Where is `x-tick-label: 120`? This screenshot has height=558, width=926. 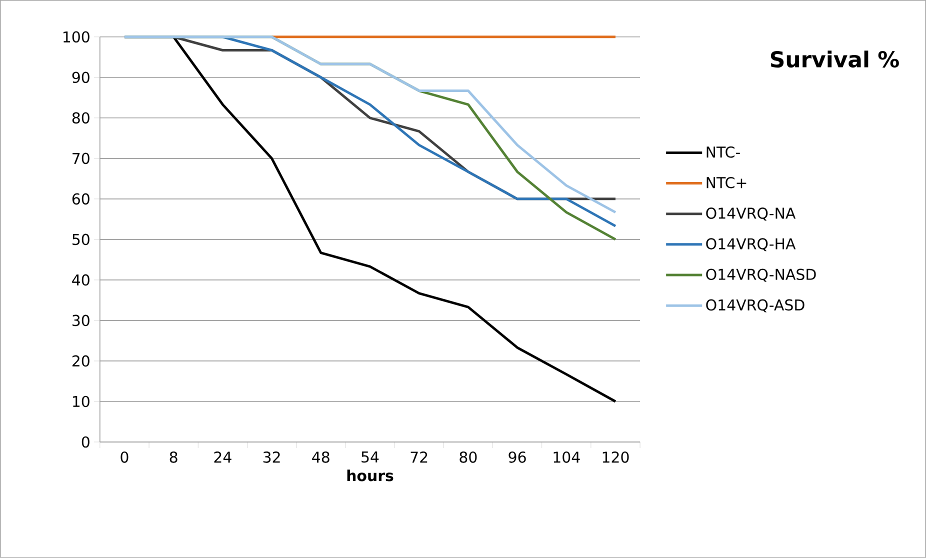 x-tick-label: 120 is located at coordinates (615, 457).